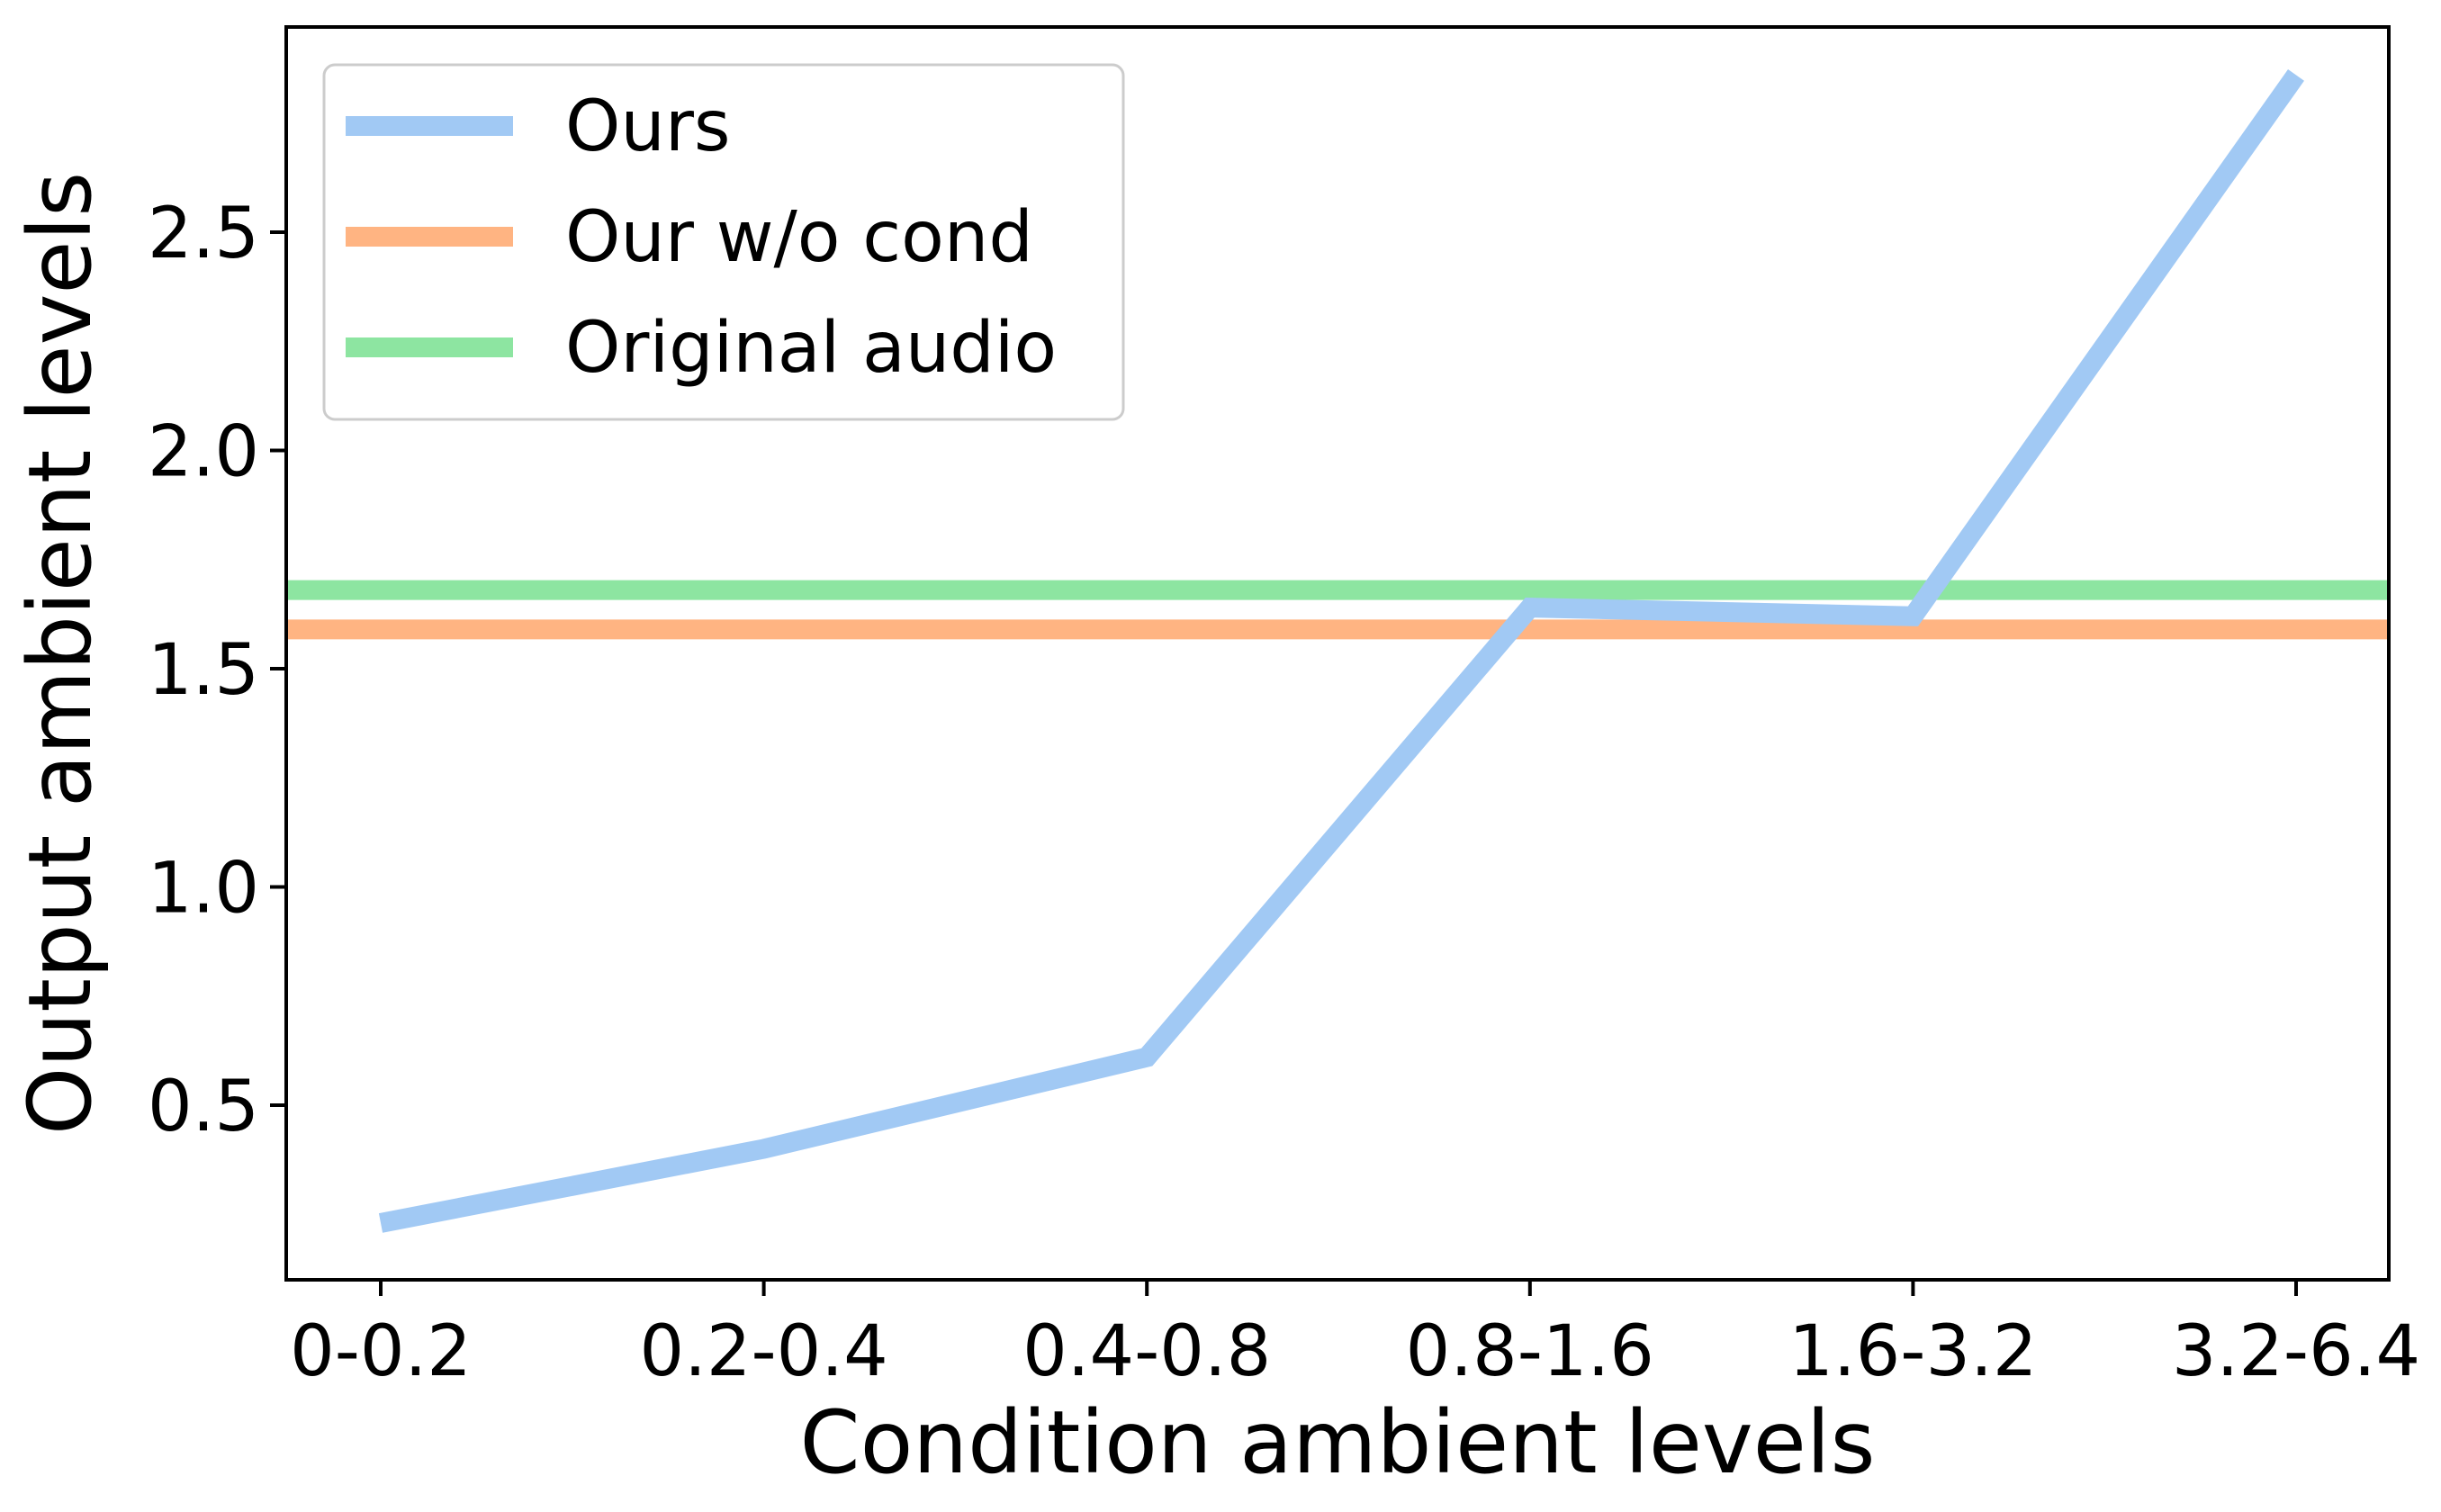 The width and height of the screenshot is (2441, 1512). Describe the element at coordinates (203, 670) in the screenshot. I see `y-tick-label: 1.5` at that location.